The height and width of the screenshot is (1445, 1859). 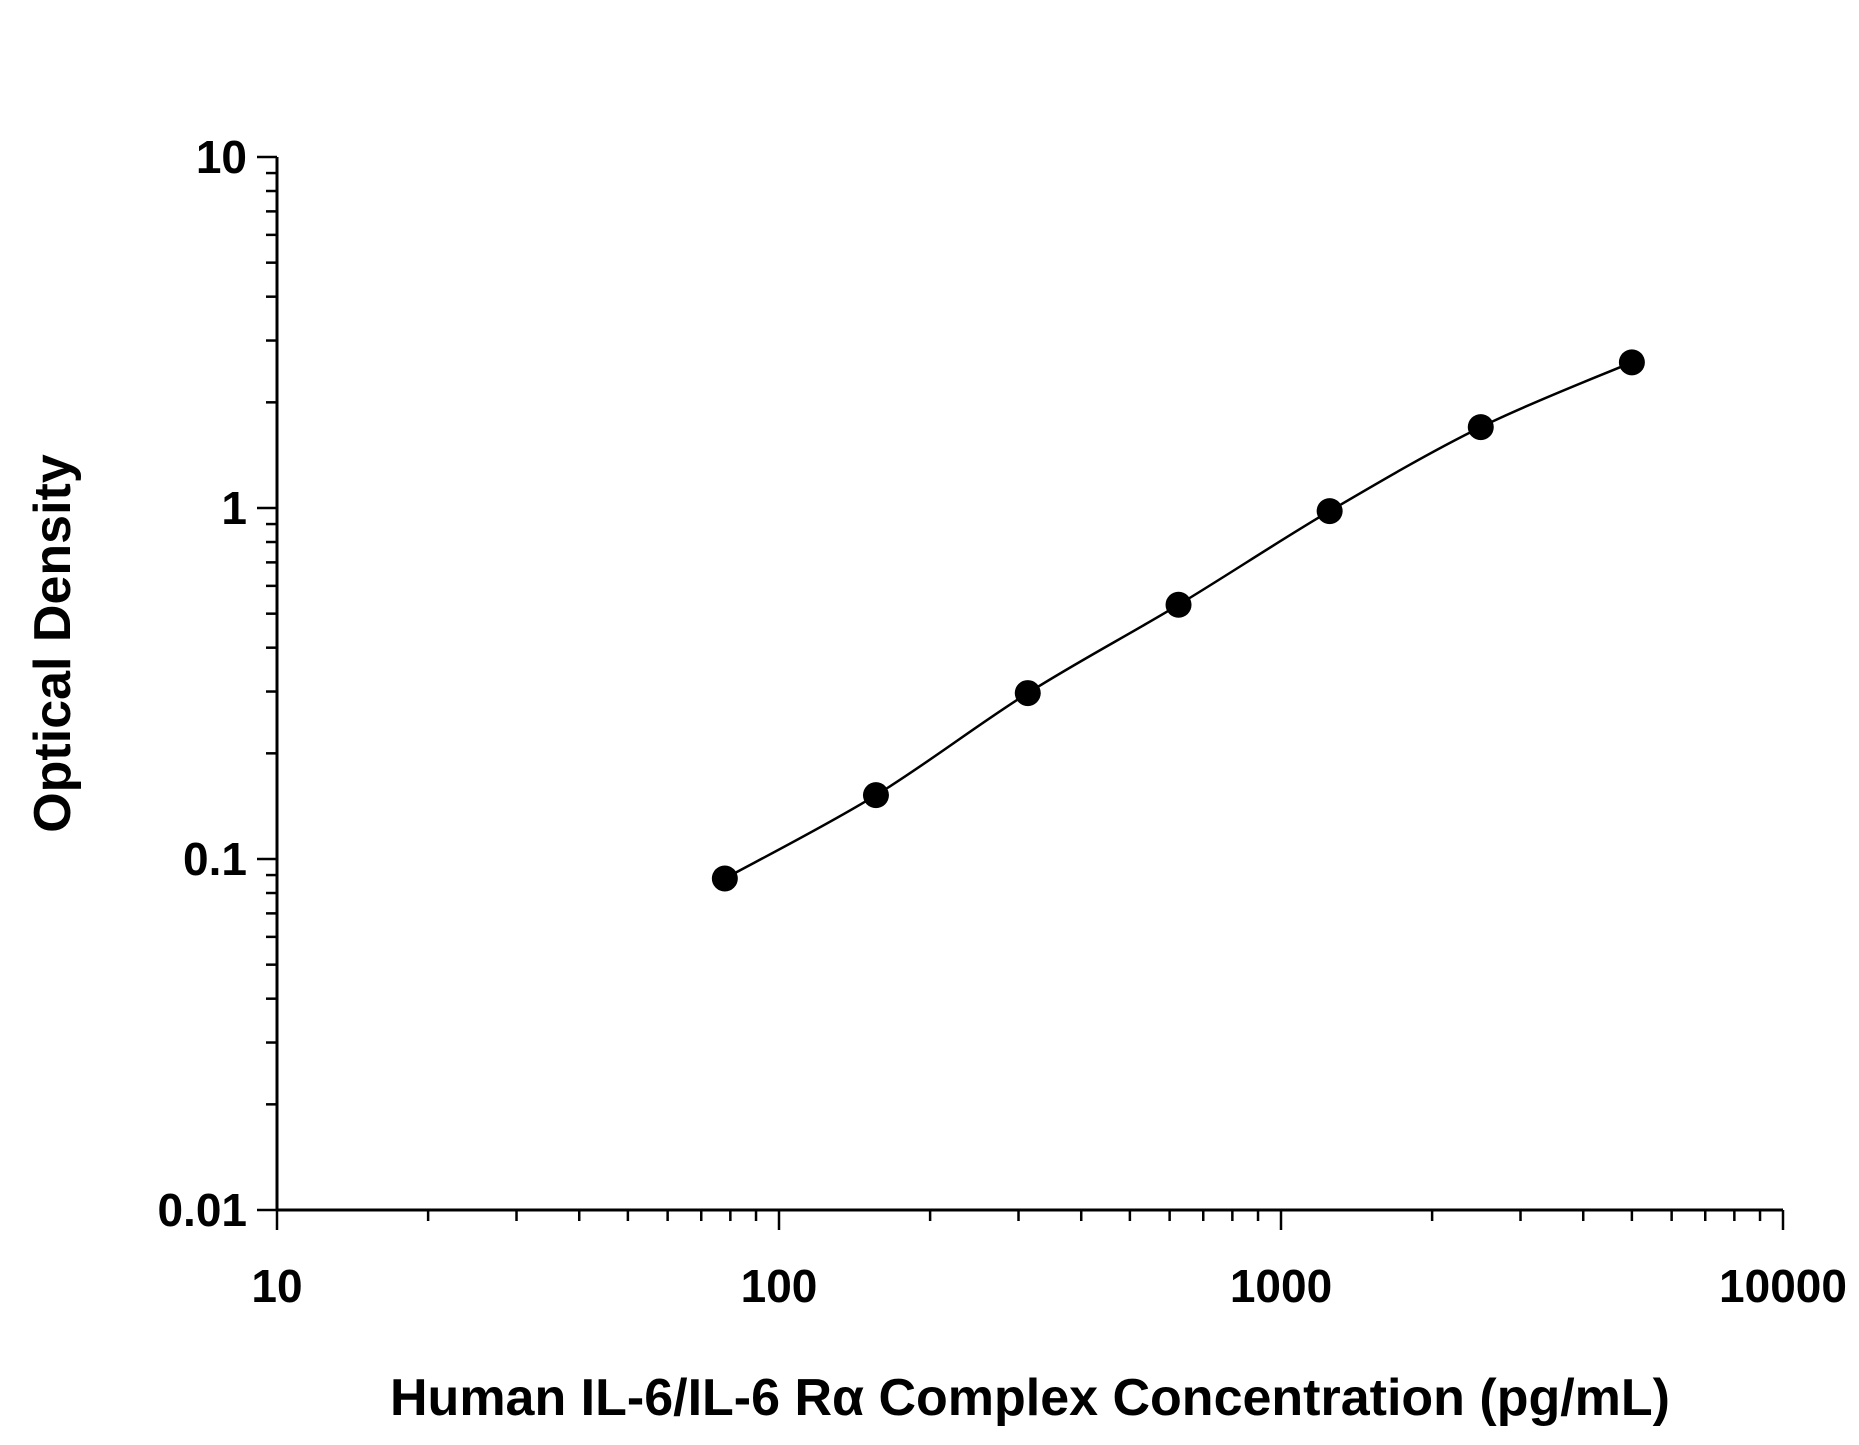 What do you see at coordinates (202, 1210) in the screenshot?
I see `y-tick-label: 0.01` at bounding box center [202, 1210].